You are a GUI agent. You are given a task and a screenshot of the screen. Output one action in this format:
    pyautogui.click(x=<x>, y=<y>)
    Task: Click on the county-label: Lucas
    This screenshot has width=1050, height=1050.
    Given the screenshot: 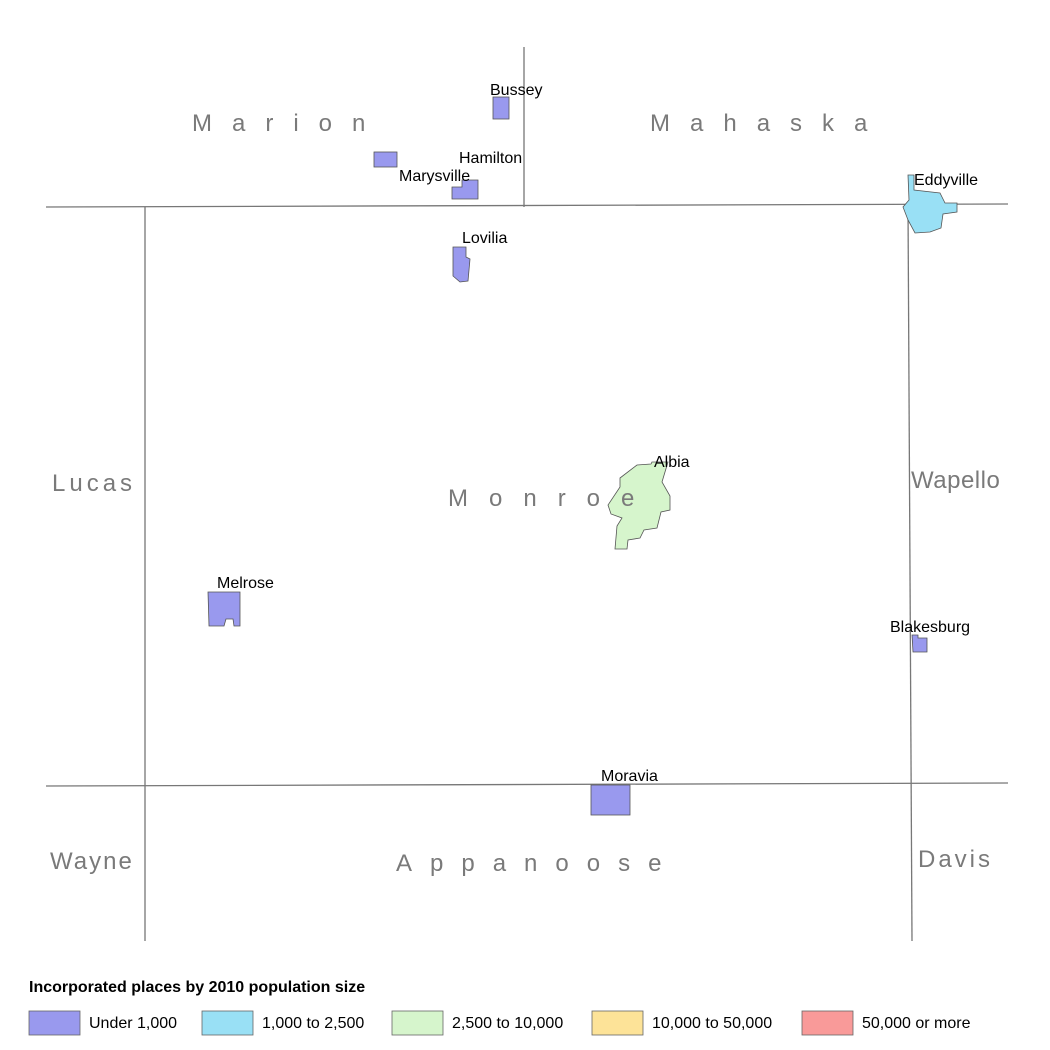 What is the action you would take?
    pyautogui.click(x=94, y=483)
    